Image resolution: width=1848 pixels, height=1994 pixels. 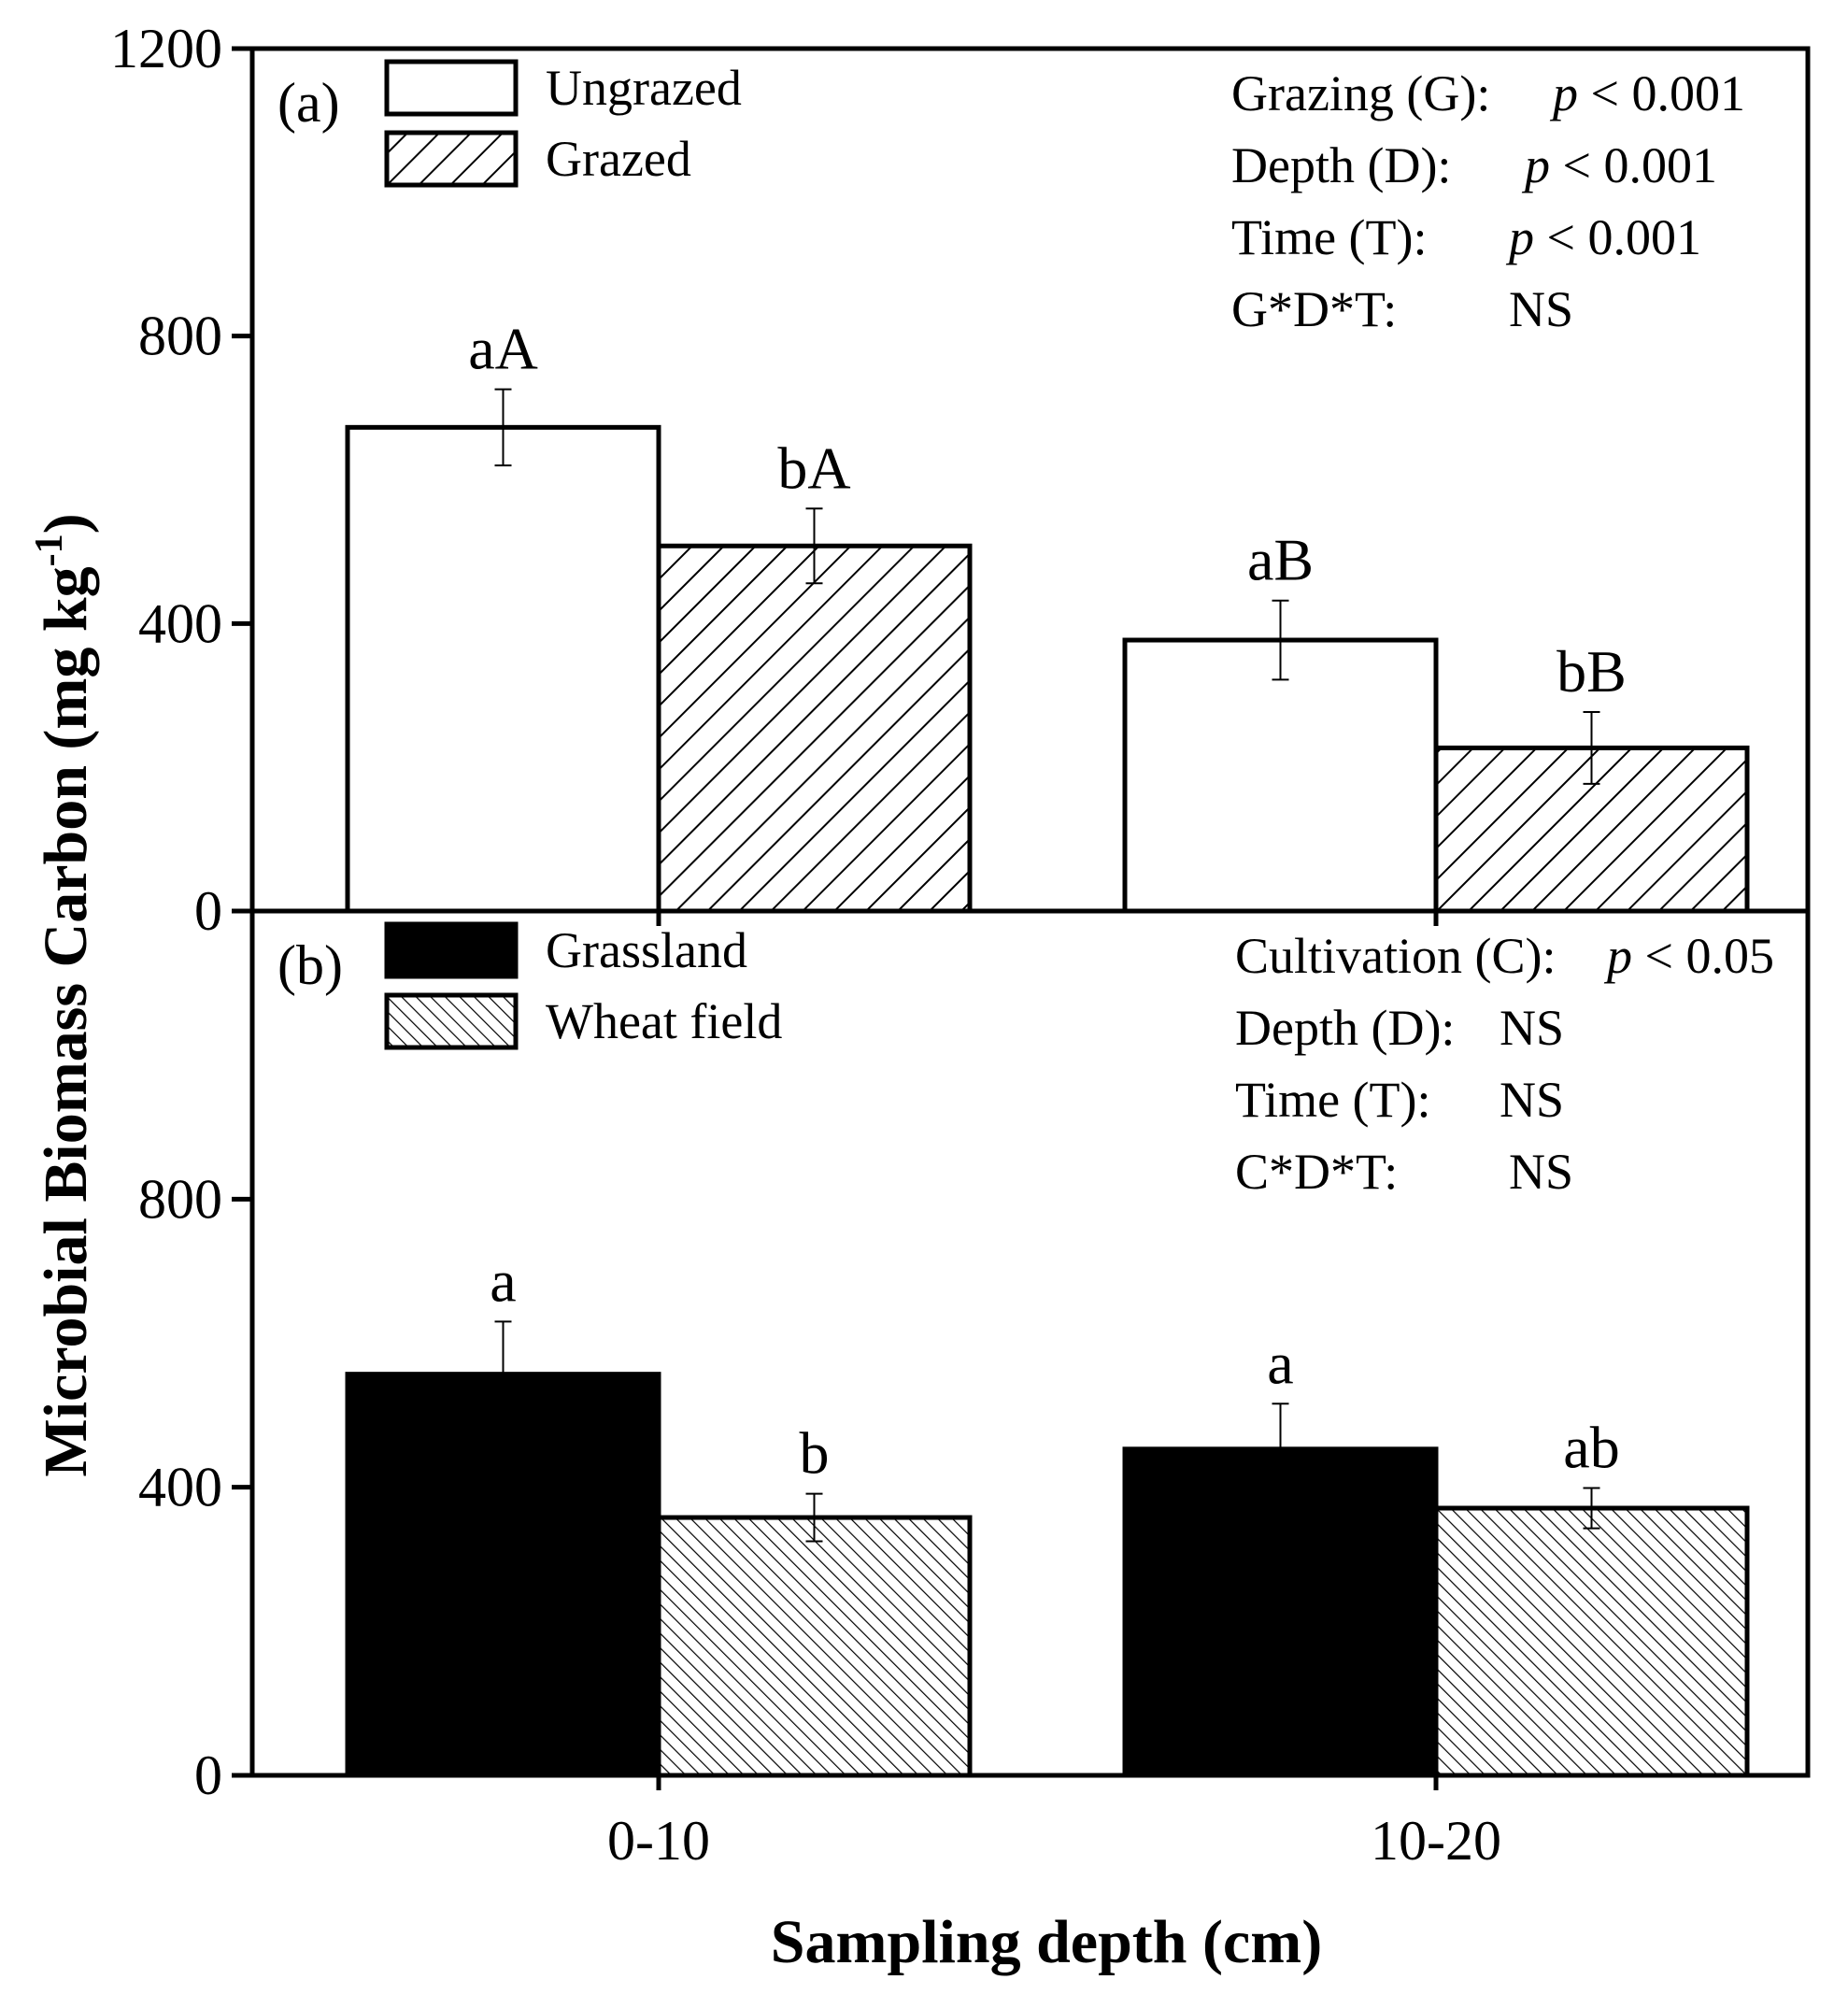 I want to click on x-tick-label: 10-20, so click(x=1436, y=1841).